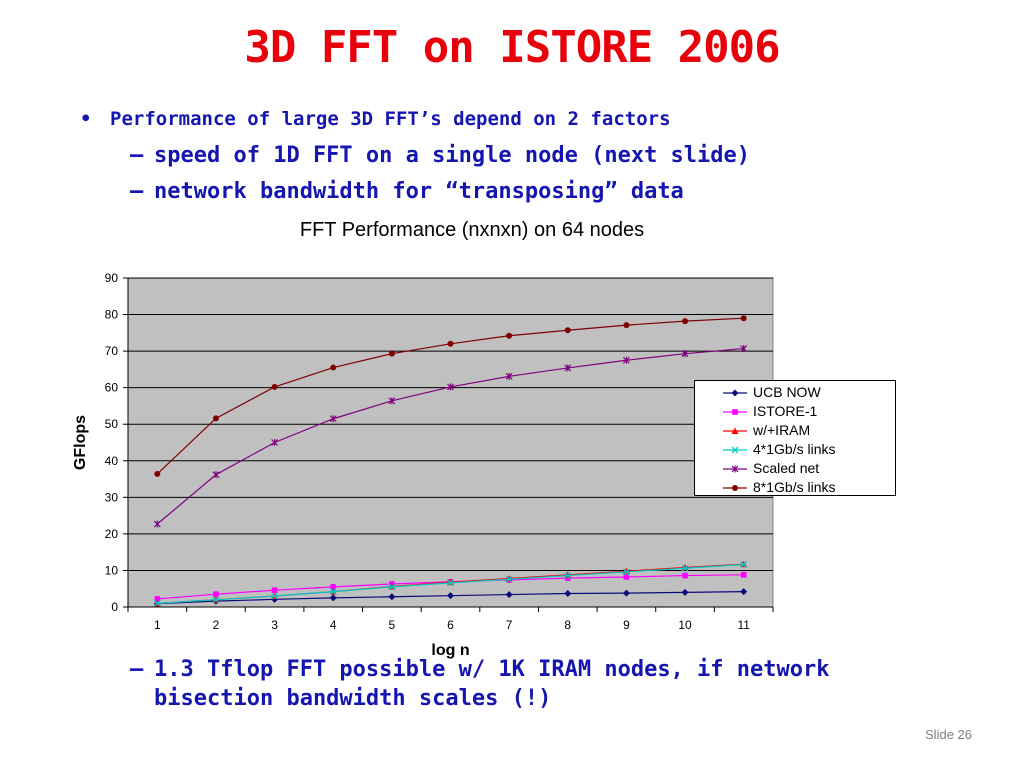 The height and width of the screenshot is (768, 1024). I want to click on legend-item-ucb-now: UCB NOW, so click(795, 393).